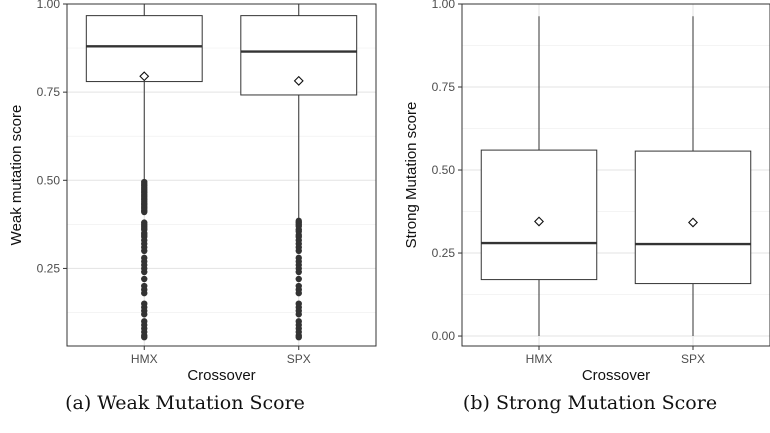  Describe the element at coordinates (16, 175) in the screenshot. I see `y-axis-title: Weak mutation score` at that location.